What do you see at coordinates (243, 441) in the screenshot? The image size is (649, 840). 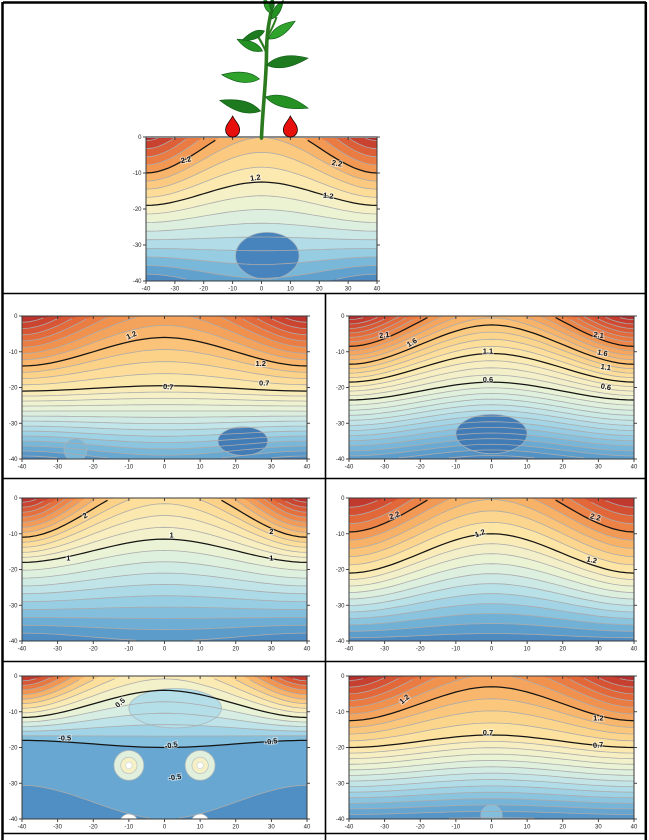 I see `closed-contour-blob` at bounding box center [243, 441].